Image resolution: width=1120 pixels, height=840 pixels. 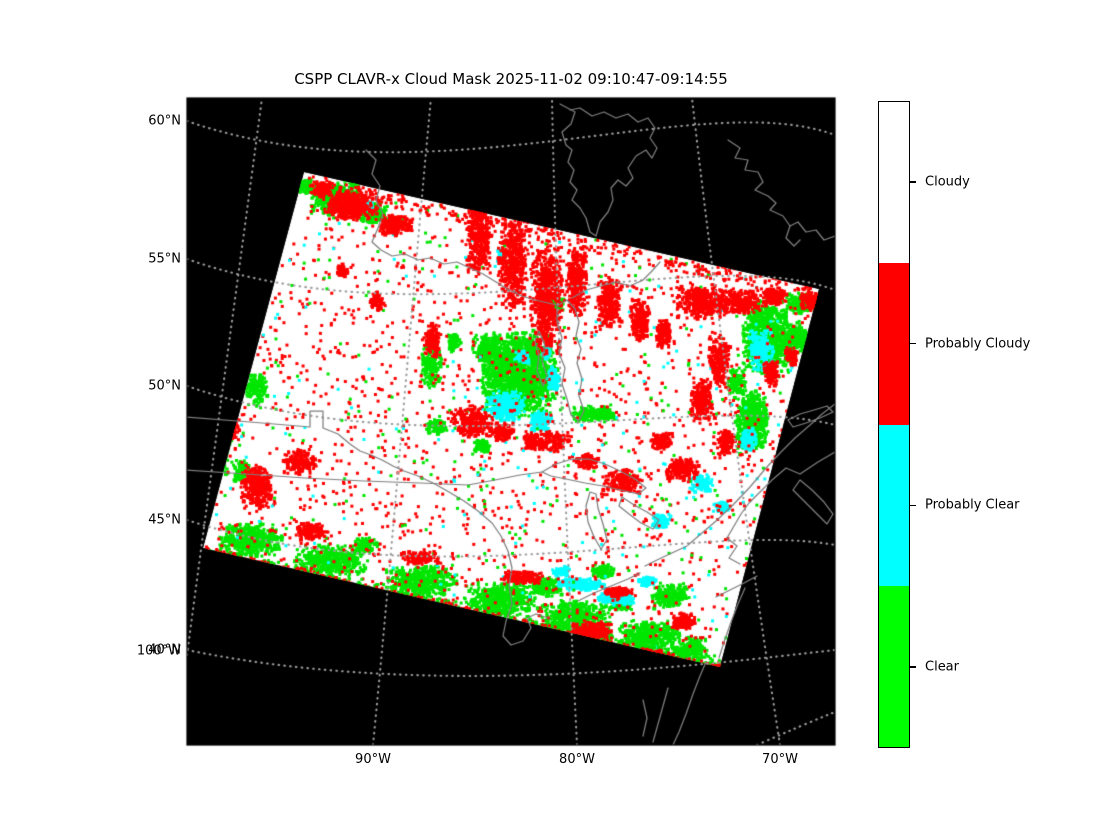 I want to click on y-tick-label: 60°N, so click(x=164, y=121).